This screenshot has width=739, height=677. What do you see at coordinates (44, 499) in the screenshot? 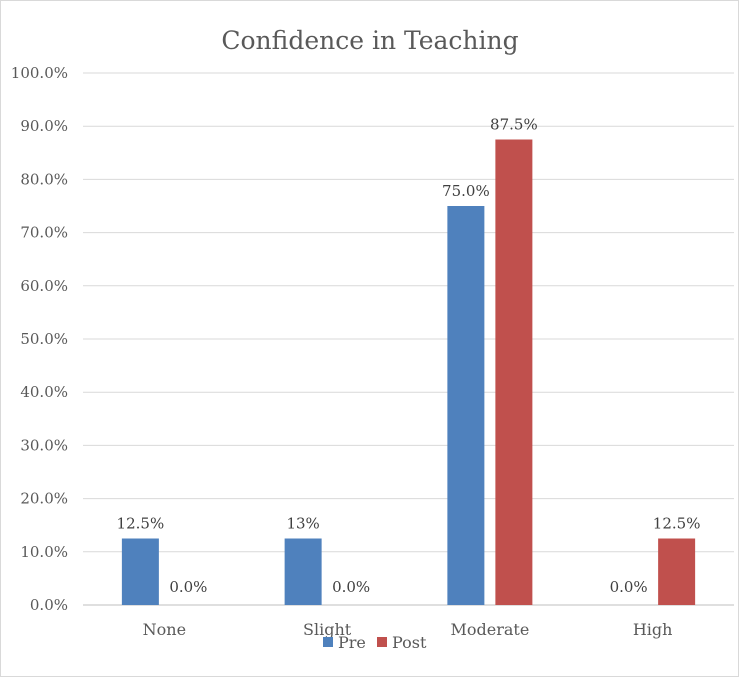
I see `y-tick-label: 20.0%` at bounding box center [44, 499].